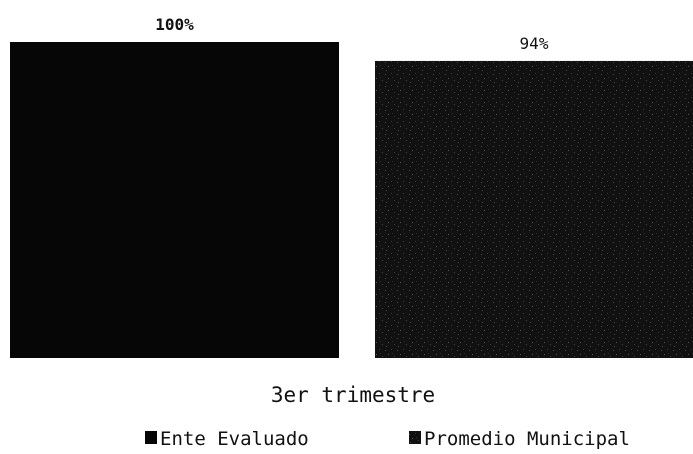 This screenshot has width=693, height=454. Describe the element at coordinates (151, 437) in the screenshot. I see `legend-swatch-ente-evaluado` at that location.